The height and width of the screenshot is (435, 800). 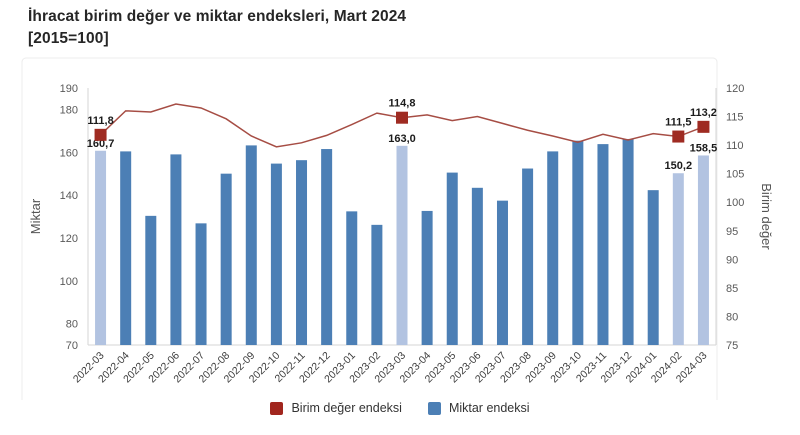 I want to click on left-axis-tick: 70, so click(x=72, y=346).